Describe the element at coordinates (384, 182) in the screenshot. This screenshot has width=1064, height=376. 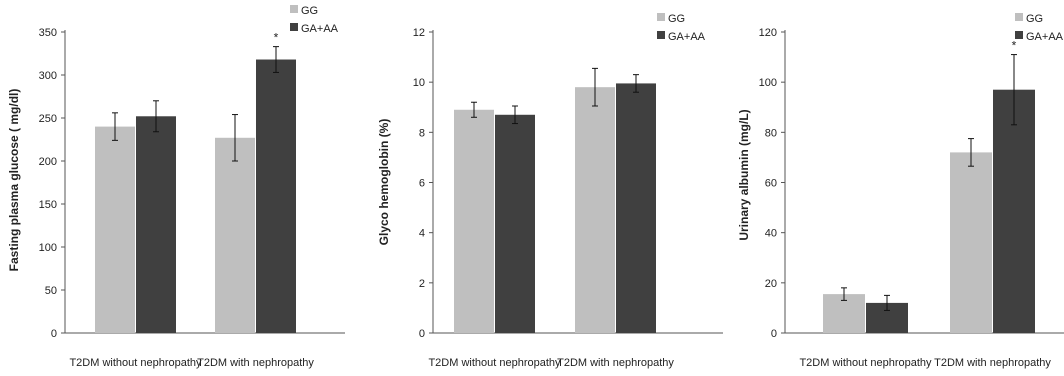
I see `y-axis-title: Glyco hemoglobin (%)` at that location.